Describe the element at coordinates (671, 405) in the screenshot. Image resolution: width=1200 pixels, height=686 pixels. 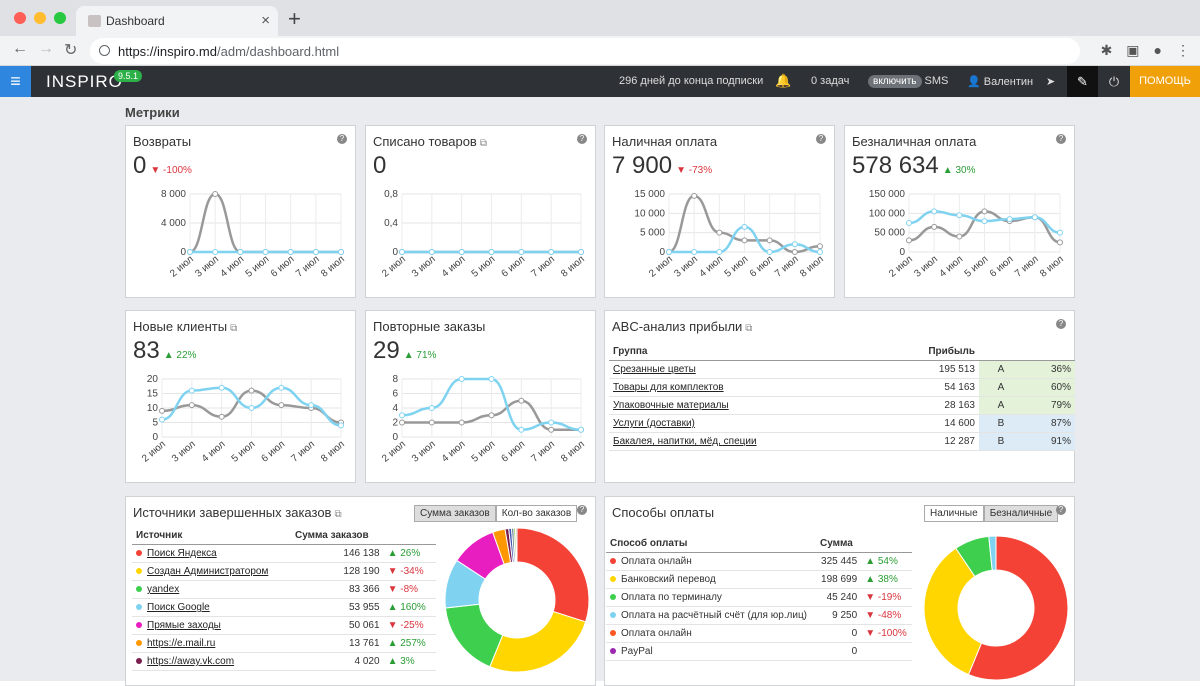
I see `abc-group-link: Упаковочные материалы` at that location.